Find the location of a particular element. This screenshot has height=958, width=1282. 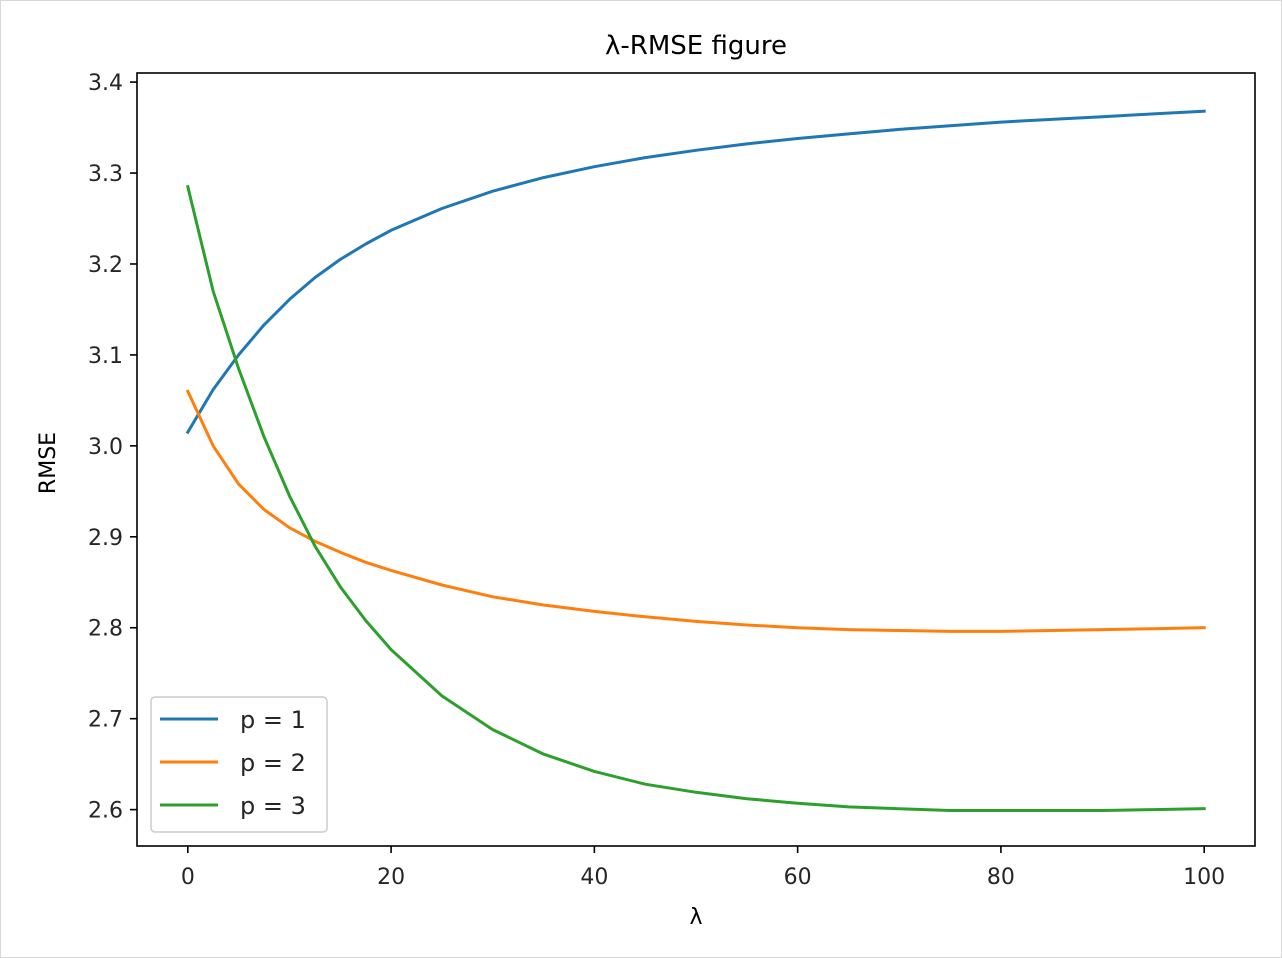

legend-label-p2: p = 2 is located at coordinates (273, 763).